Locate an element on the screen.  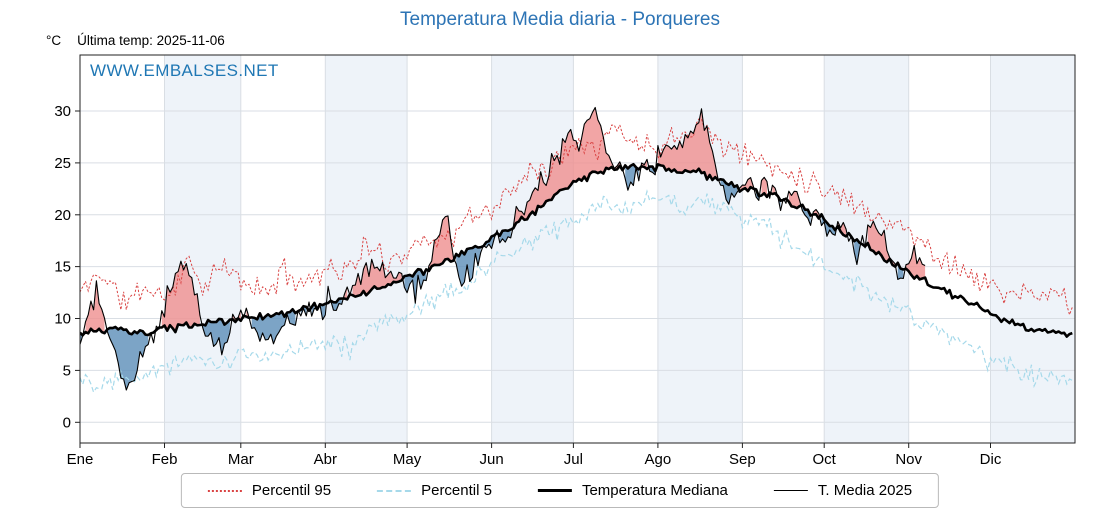
legend-item-percentil-5: Percentil 5 is located at coordinates (434, 490).